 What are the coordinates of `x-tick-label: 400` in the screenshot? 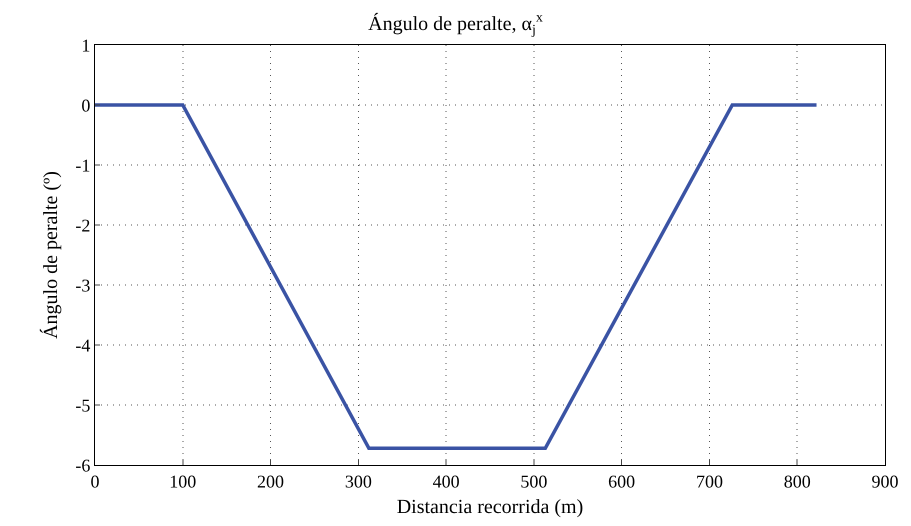 It's located at (446, 482).